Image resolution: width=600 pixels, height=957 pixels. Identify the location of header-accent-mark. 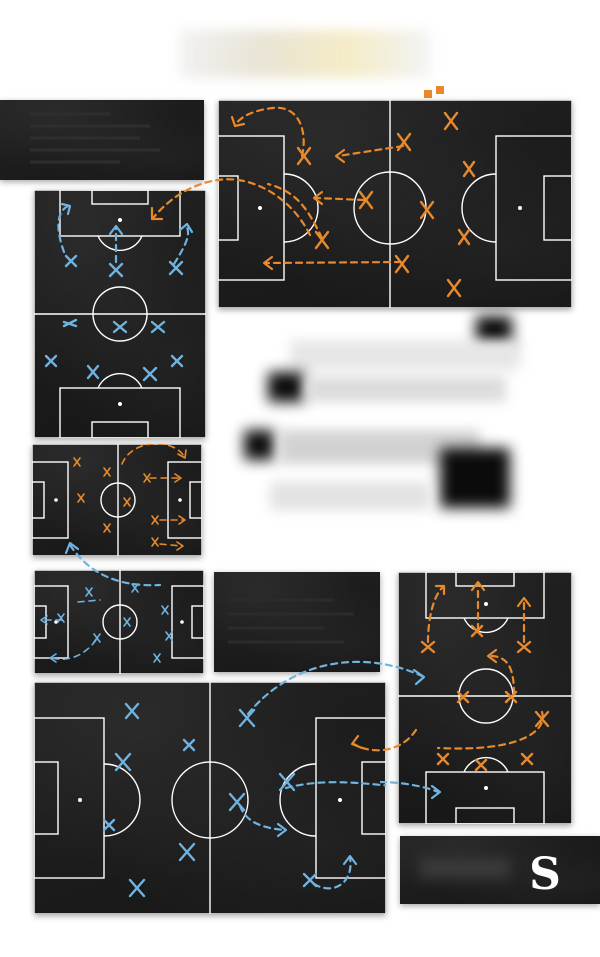
(428, 94).